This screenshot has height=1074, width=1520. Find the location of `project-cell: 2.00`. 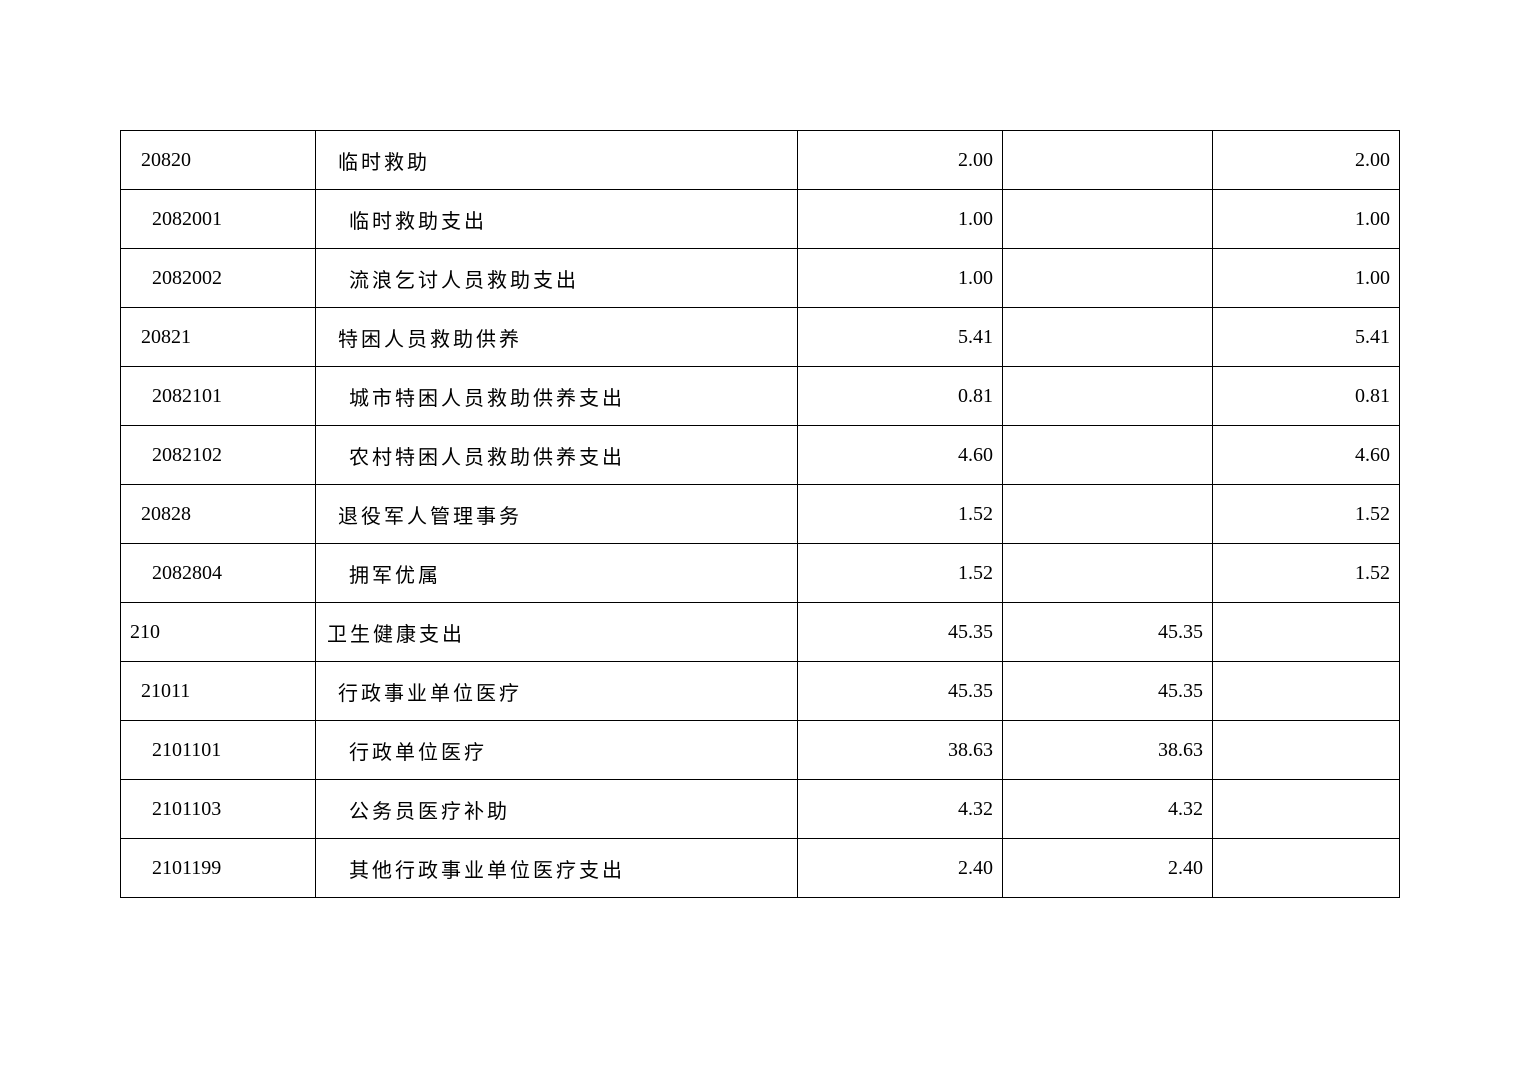

project-cell: 2.00 is located at coordinates (1306, 160).